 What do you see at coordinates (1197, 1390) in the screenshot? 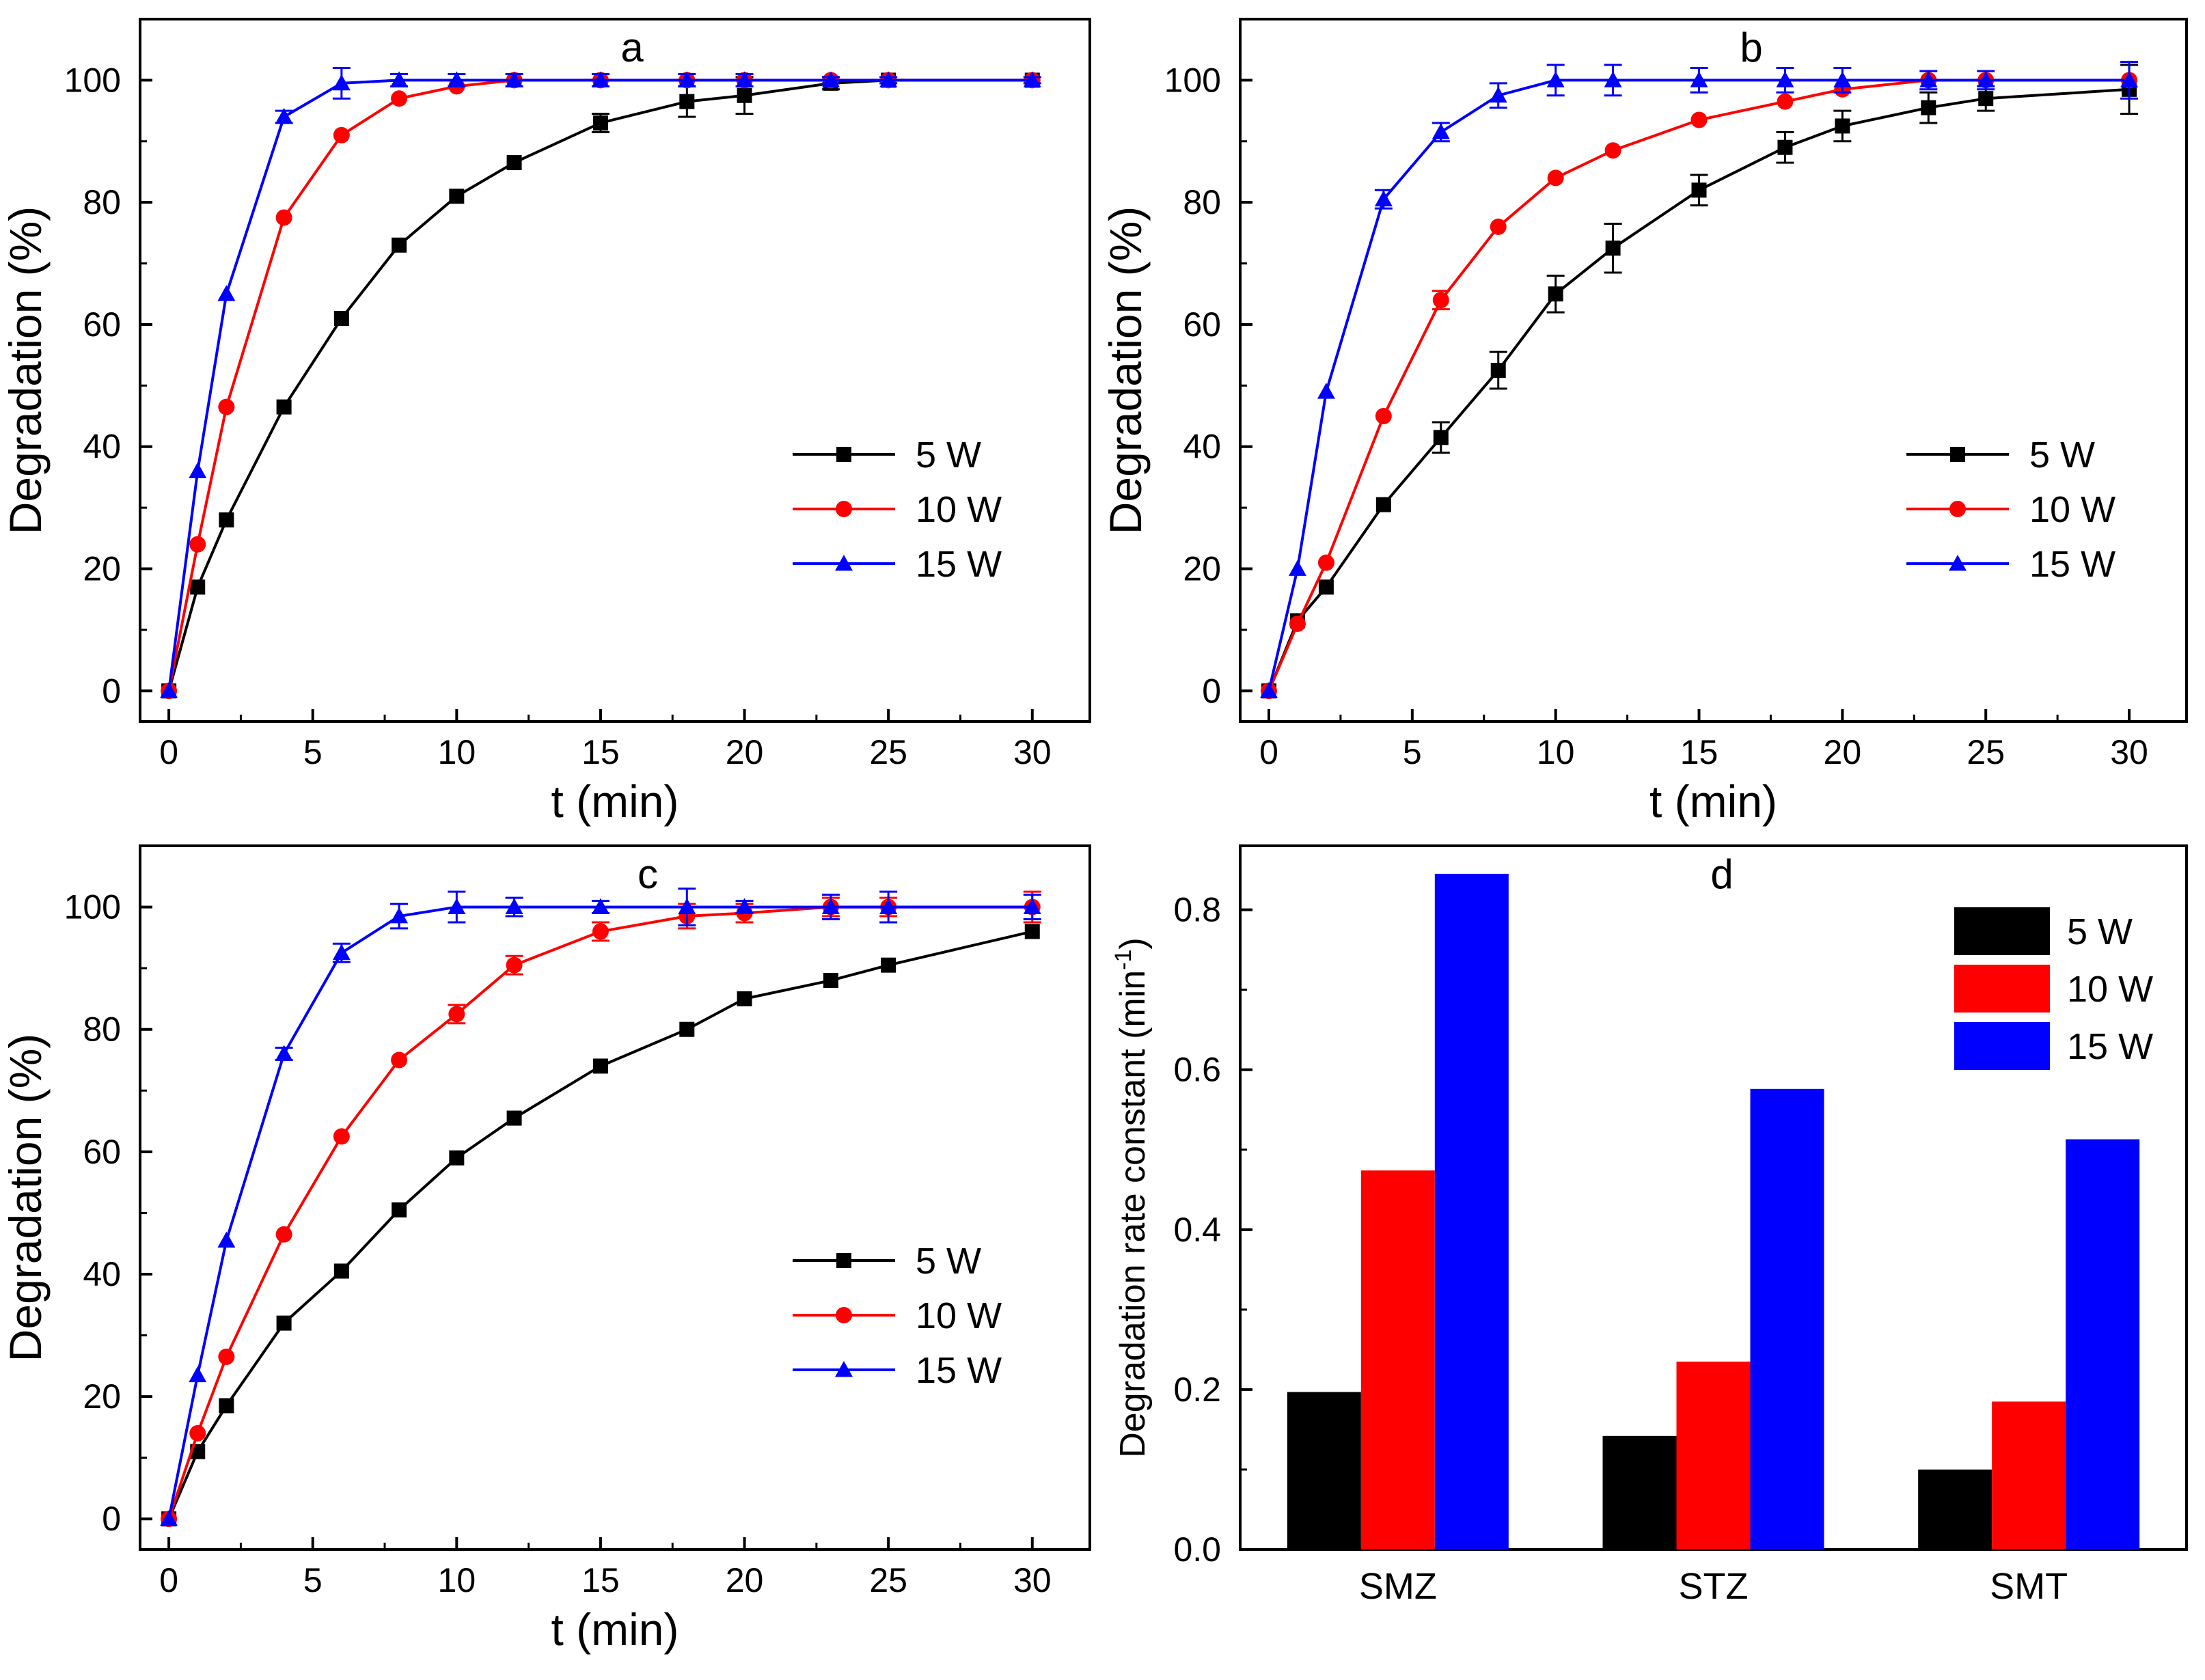
I see `y-tick-label: 0.2` at bounding box center [1197, 1390].